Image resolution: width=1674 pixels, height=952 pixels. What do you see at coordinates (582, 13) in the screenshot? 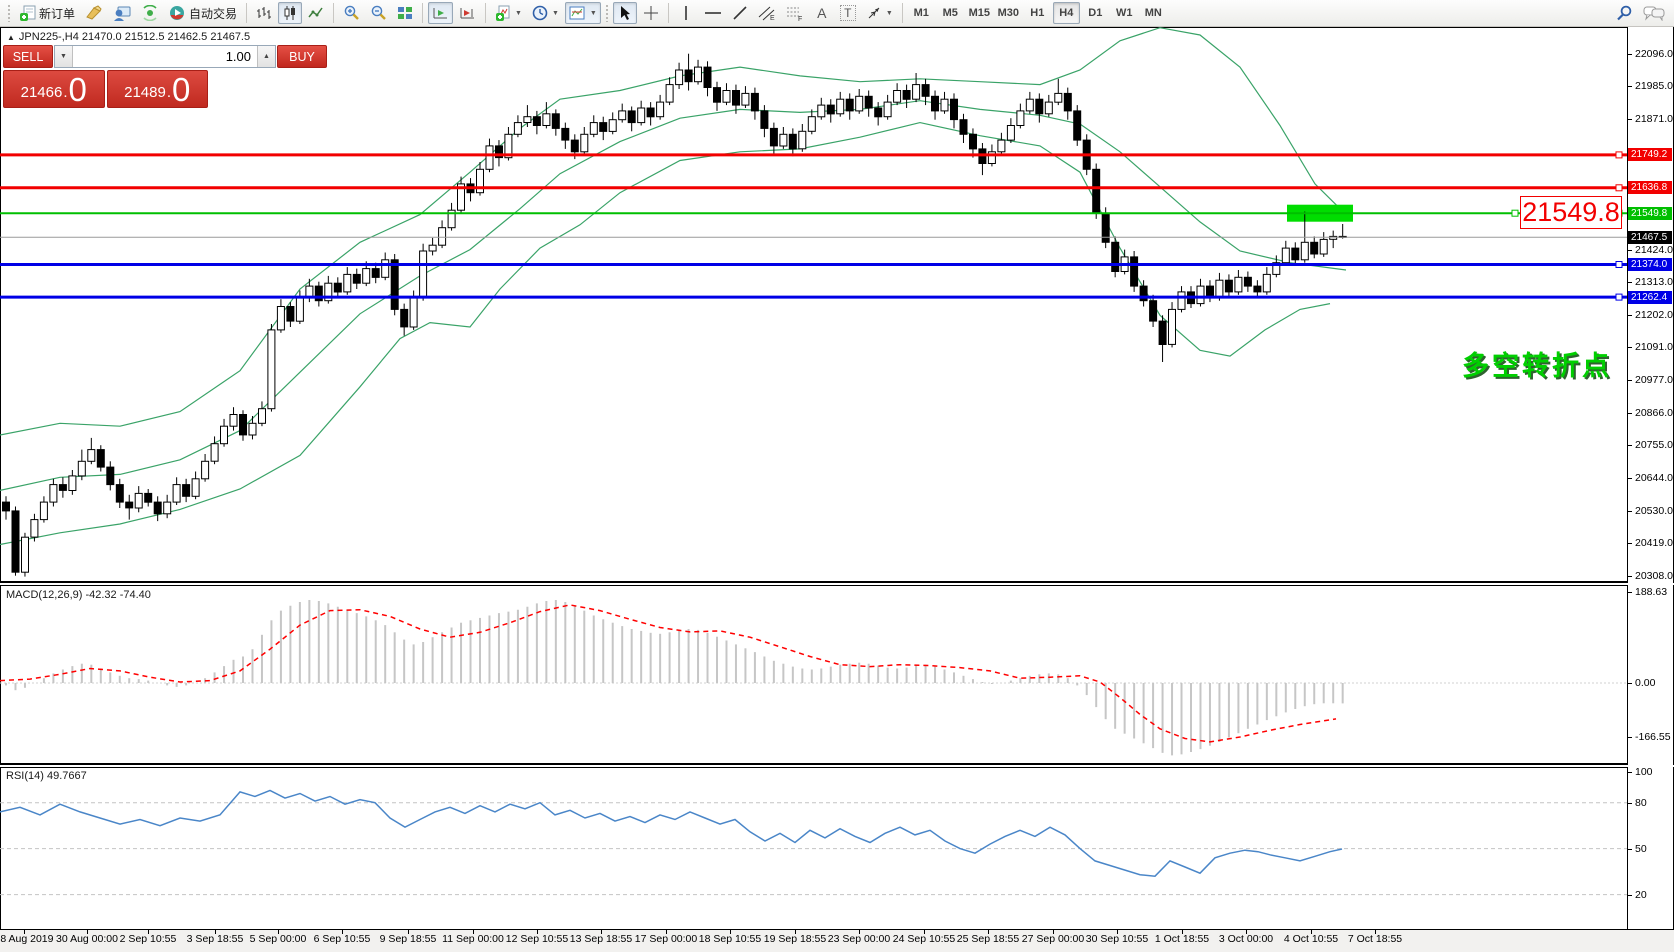
I see `templates-button: ▼` at bounding box center [582, 13].